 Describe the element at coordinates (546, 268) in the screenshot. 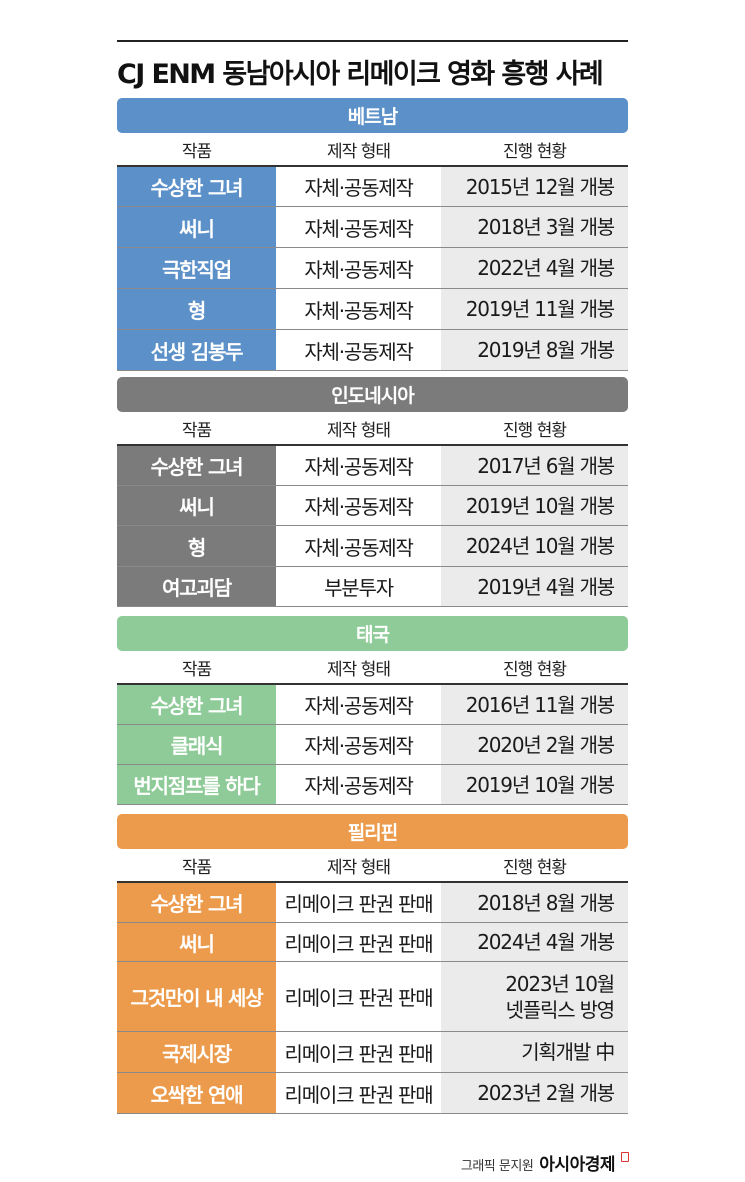

I see `status-line: 2022년 4월 개봉` at that location.